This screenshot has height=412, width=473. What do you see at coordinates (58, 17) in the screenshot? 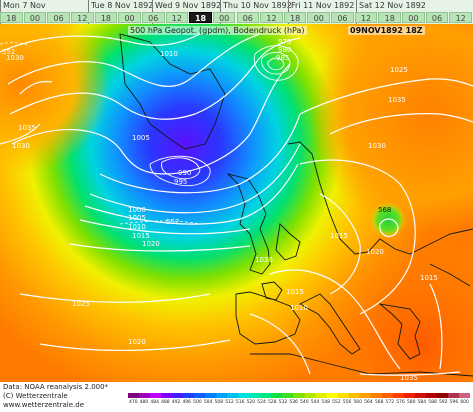
I see `hour-button-2: 06` at bounding box center [58, 17].